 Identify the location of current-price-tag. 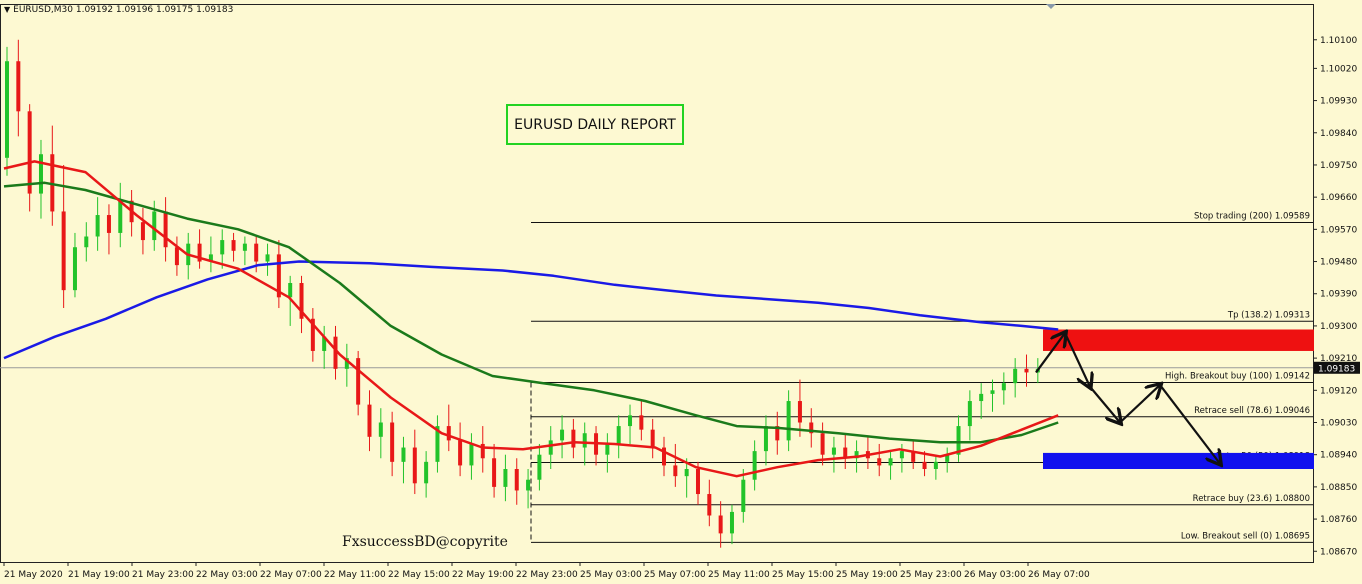
(1337, 367).